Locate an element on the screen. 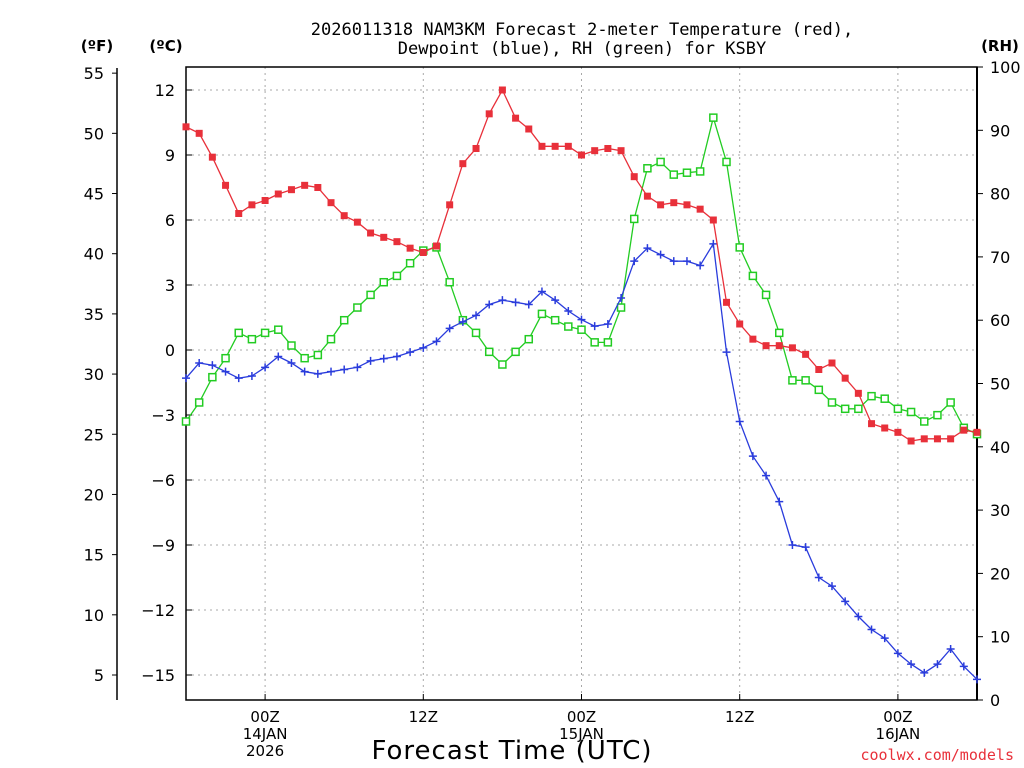  celsius-tick-label: −9 is located at coordinates (163, 545).